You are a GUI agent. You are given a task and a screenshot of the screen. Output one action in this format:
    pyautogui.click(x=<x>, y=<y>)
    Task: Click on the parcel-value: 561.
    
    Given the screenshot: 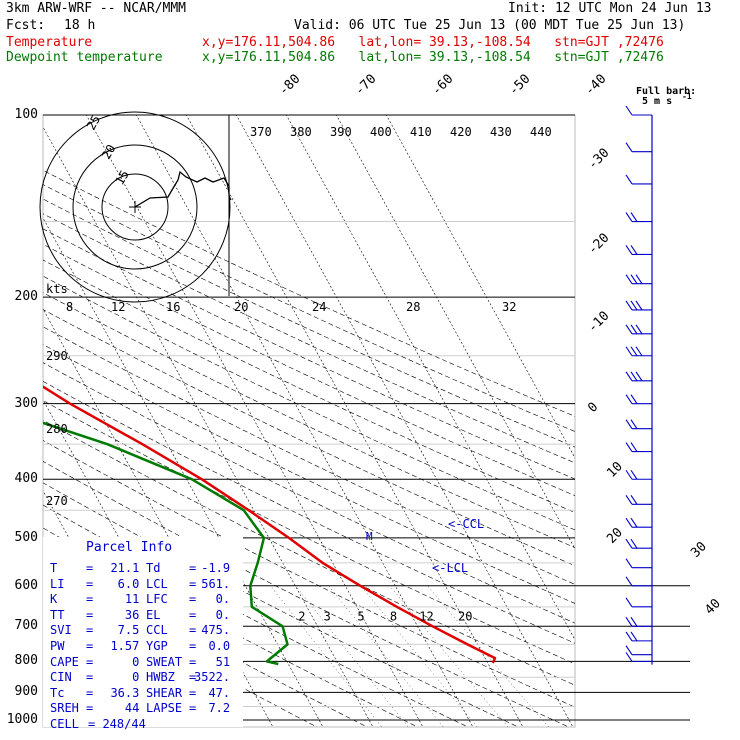 What is the action you would take?
    pyautogui.click(x=212, y=583)
    